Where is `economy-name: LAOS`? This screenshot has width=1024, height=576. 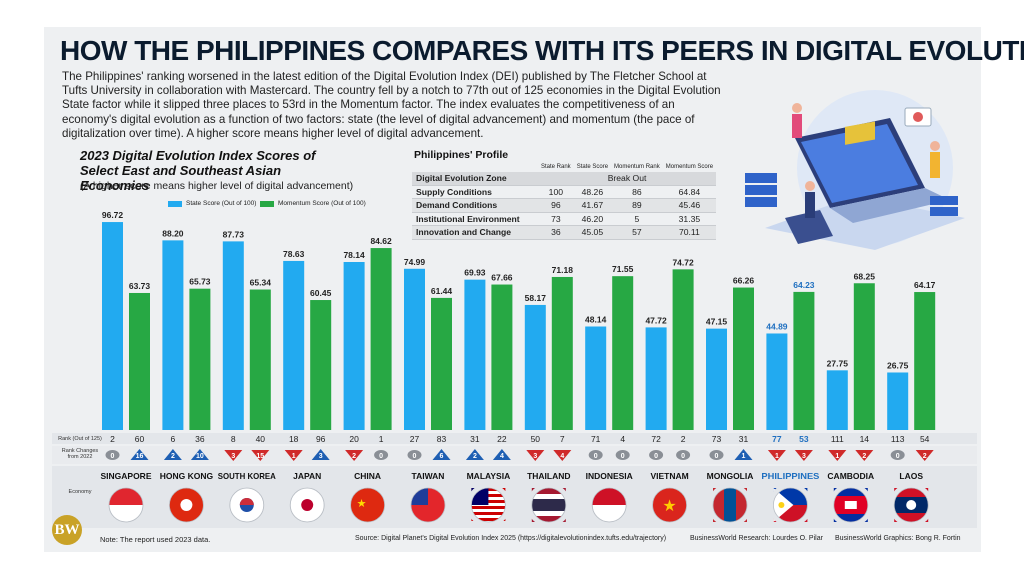 economy-name: LAOS is located at coordinates (911, 476).